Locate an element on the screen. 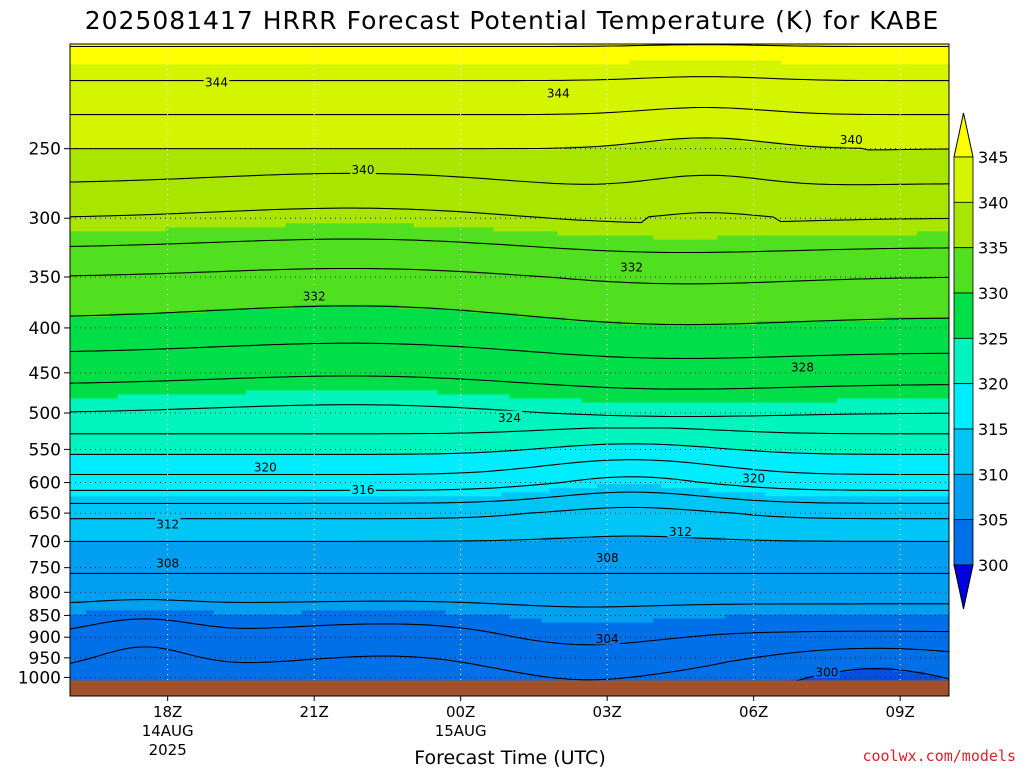  contour-label-text: 308 is located at coordinates (607, 558).